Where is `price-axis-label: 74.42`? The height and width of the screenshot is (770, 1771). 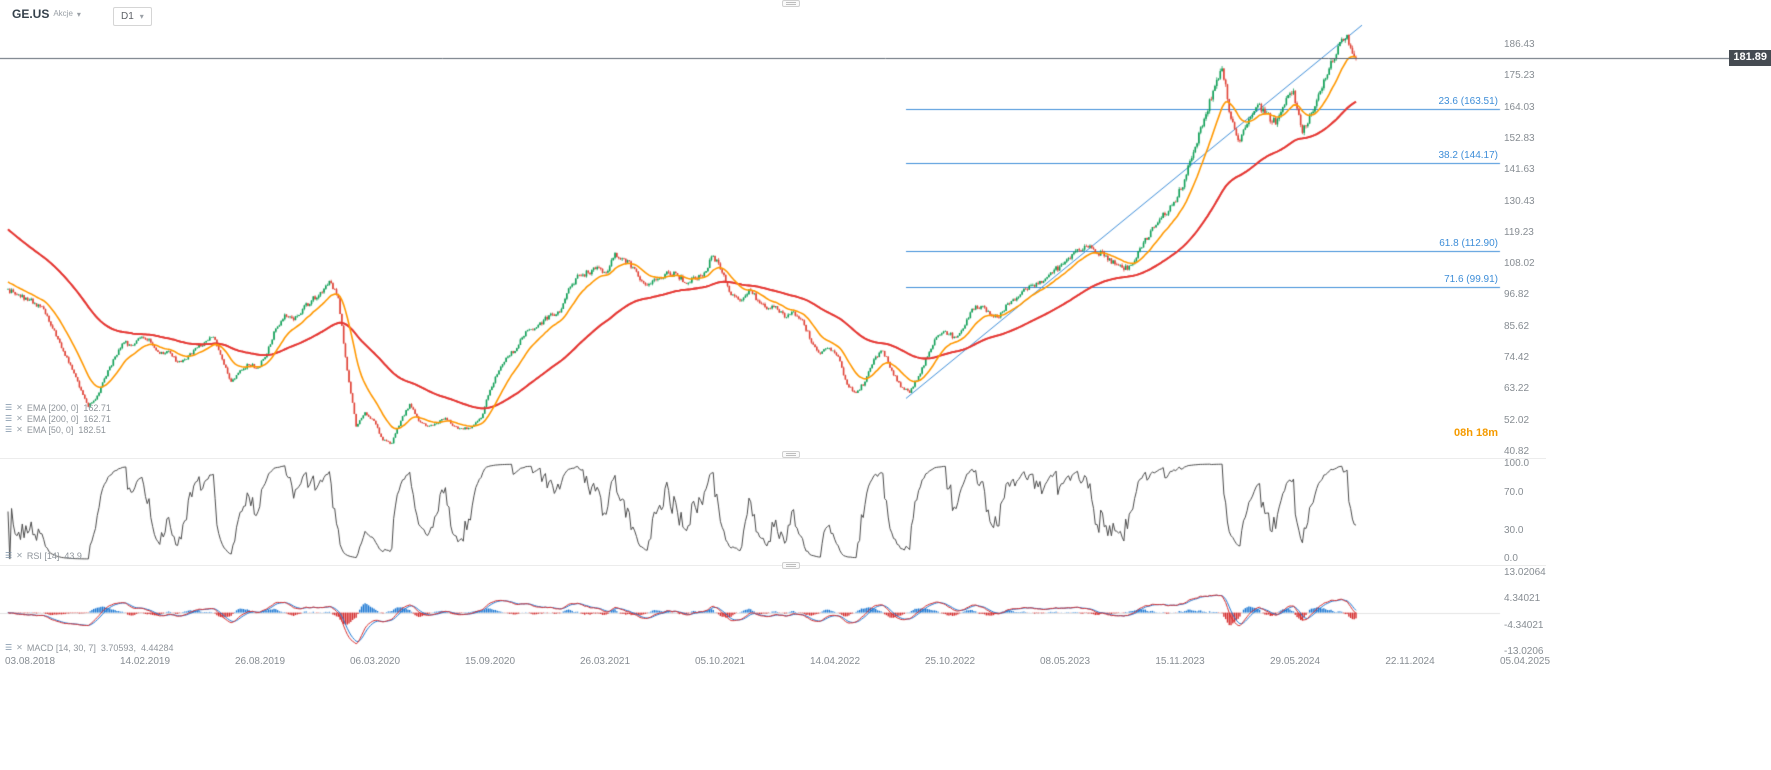 price-axis-label: 74.42 is located at coordinates (1517, 358).